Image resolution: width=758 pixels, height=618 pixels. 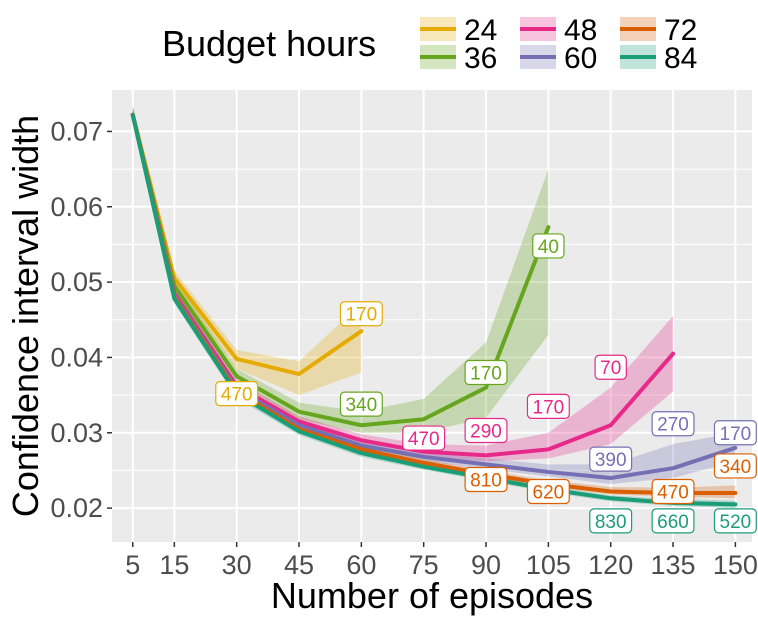 I want to click on legend-entry-label: 84, so click(x=680, y=58).